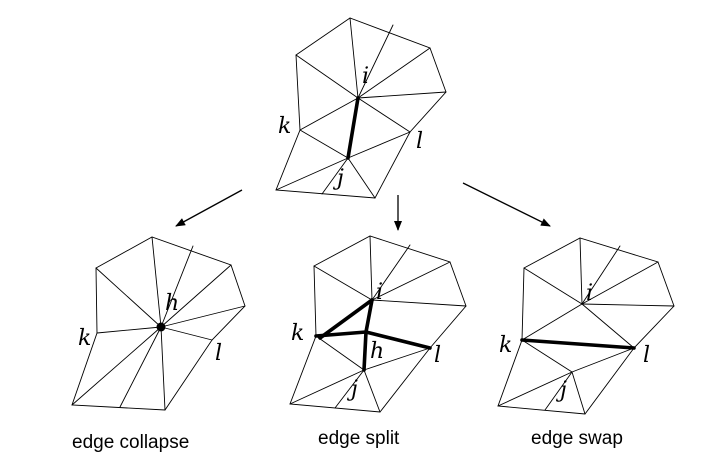 This screenshot has width=724, height=471. I want to click on collapse-mesh, so click(158, 323).